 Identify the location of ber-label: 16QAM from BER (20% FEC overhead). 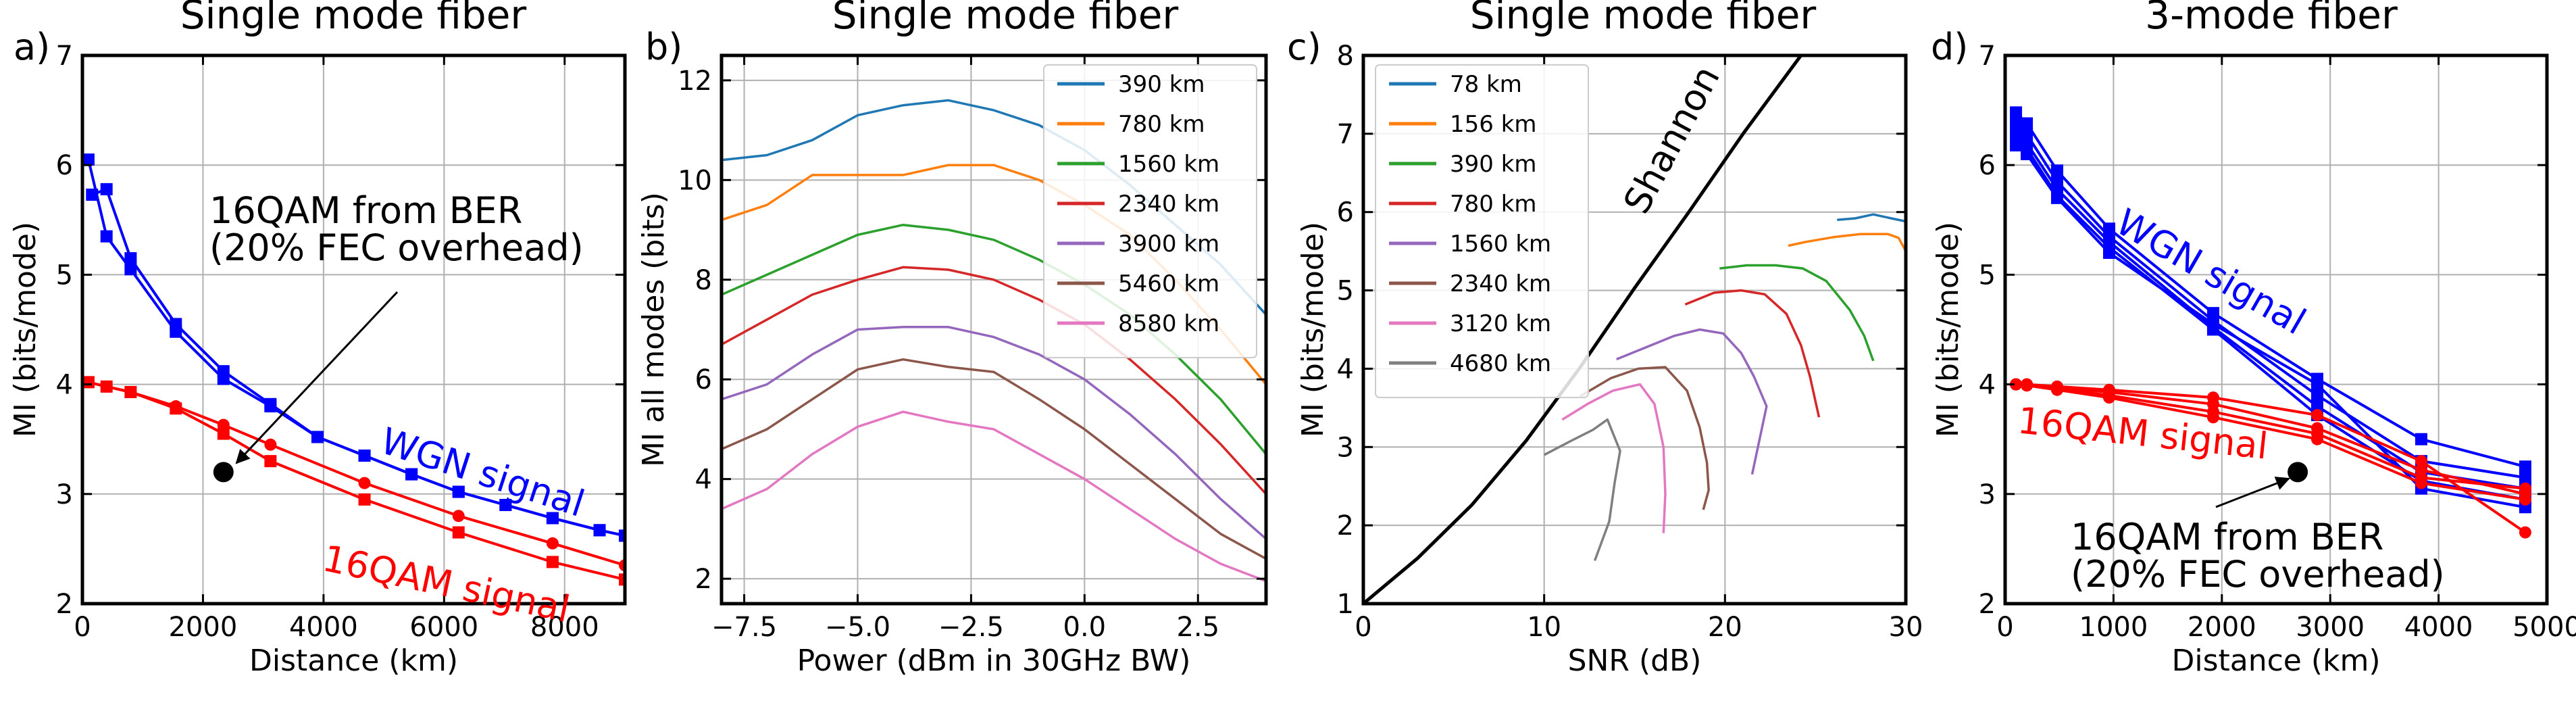
(2258, 556).